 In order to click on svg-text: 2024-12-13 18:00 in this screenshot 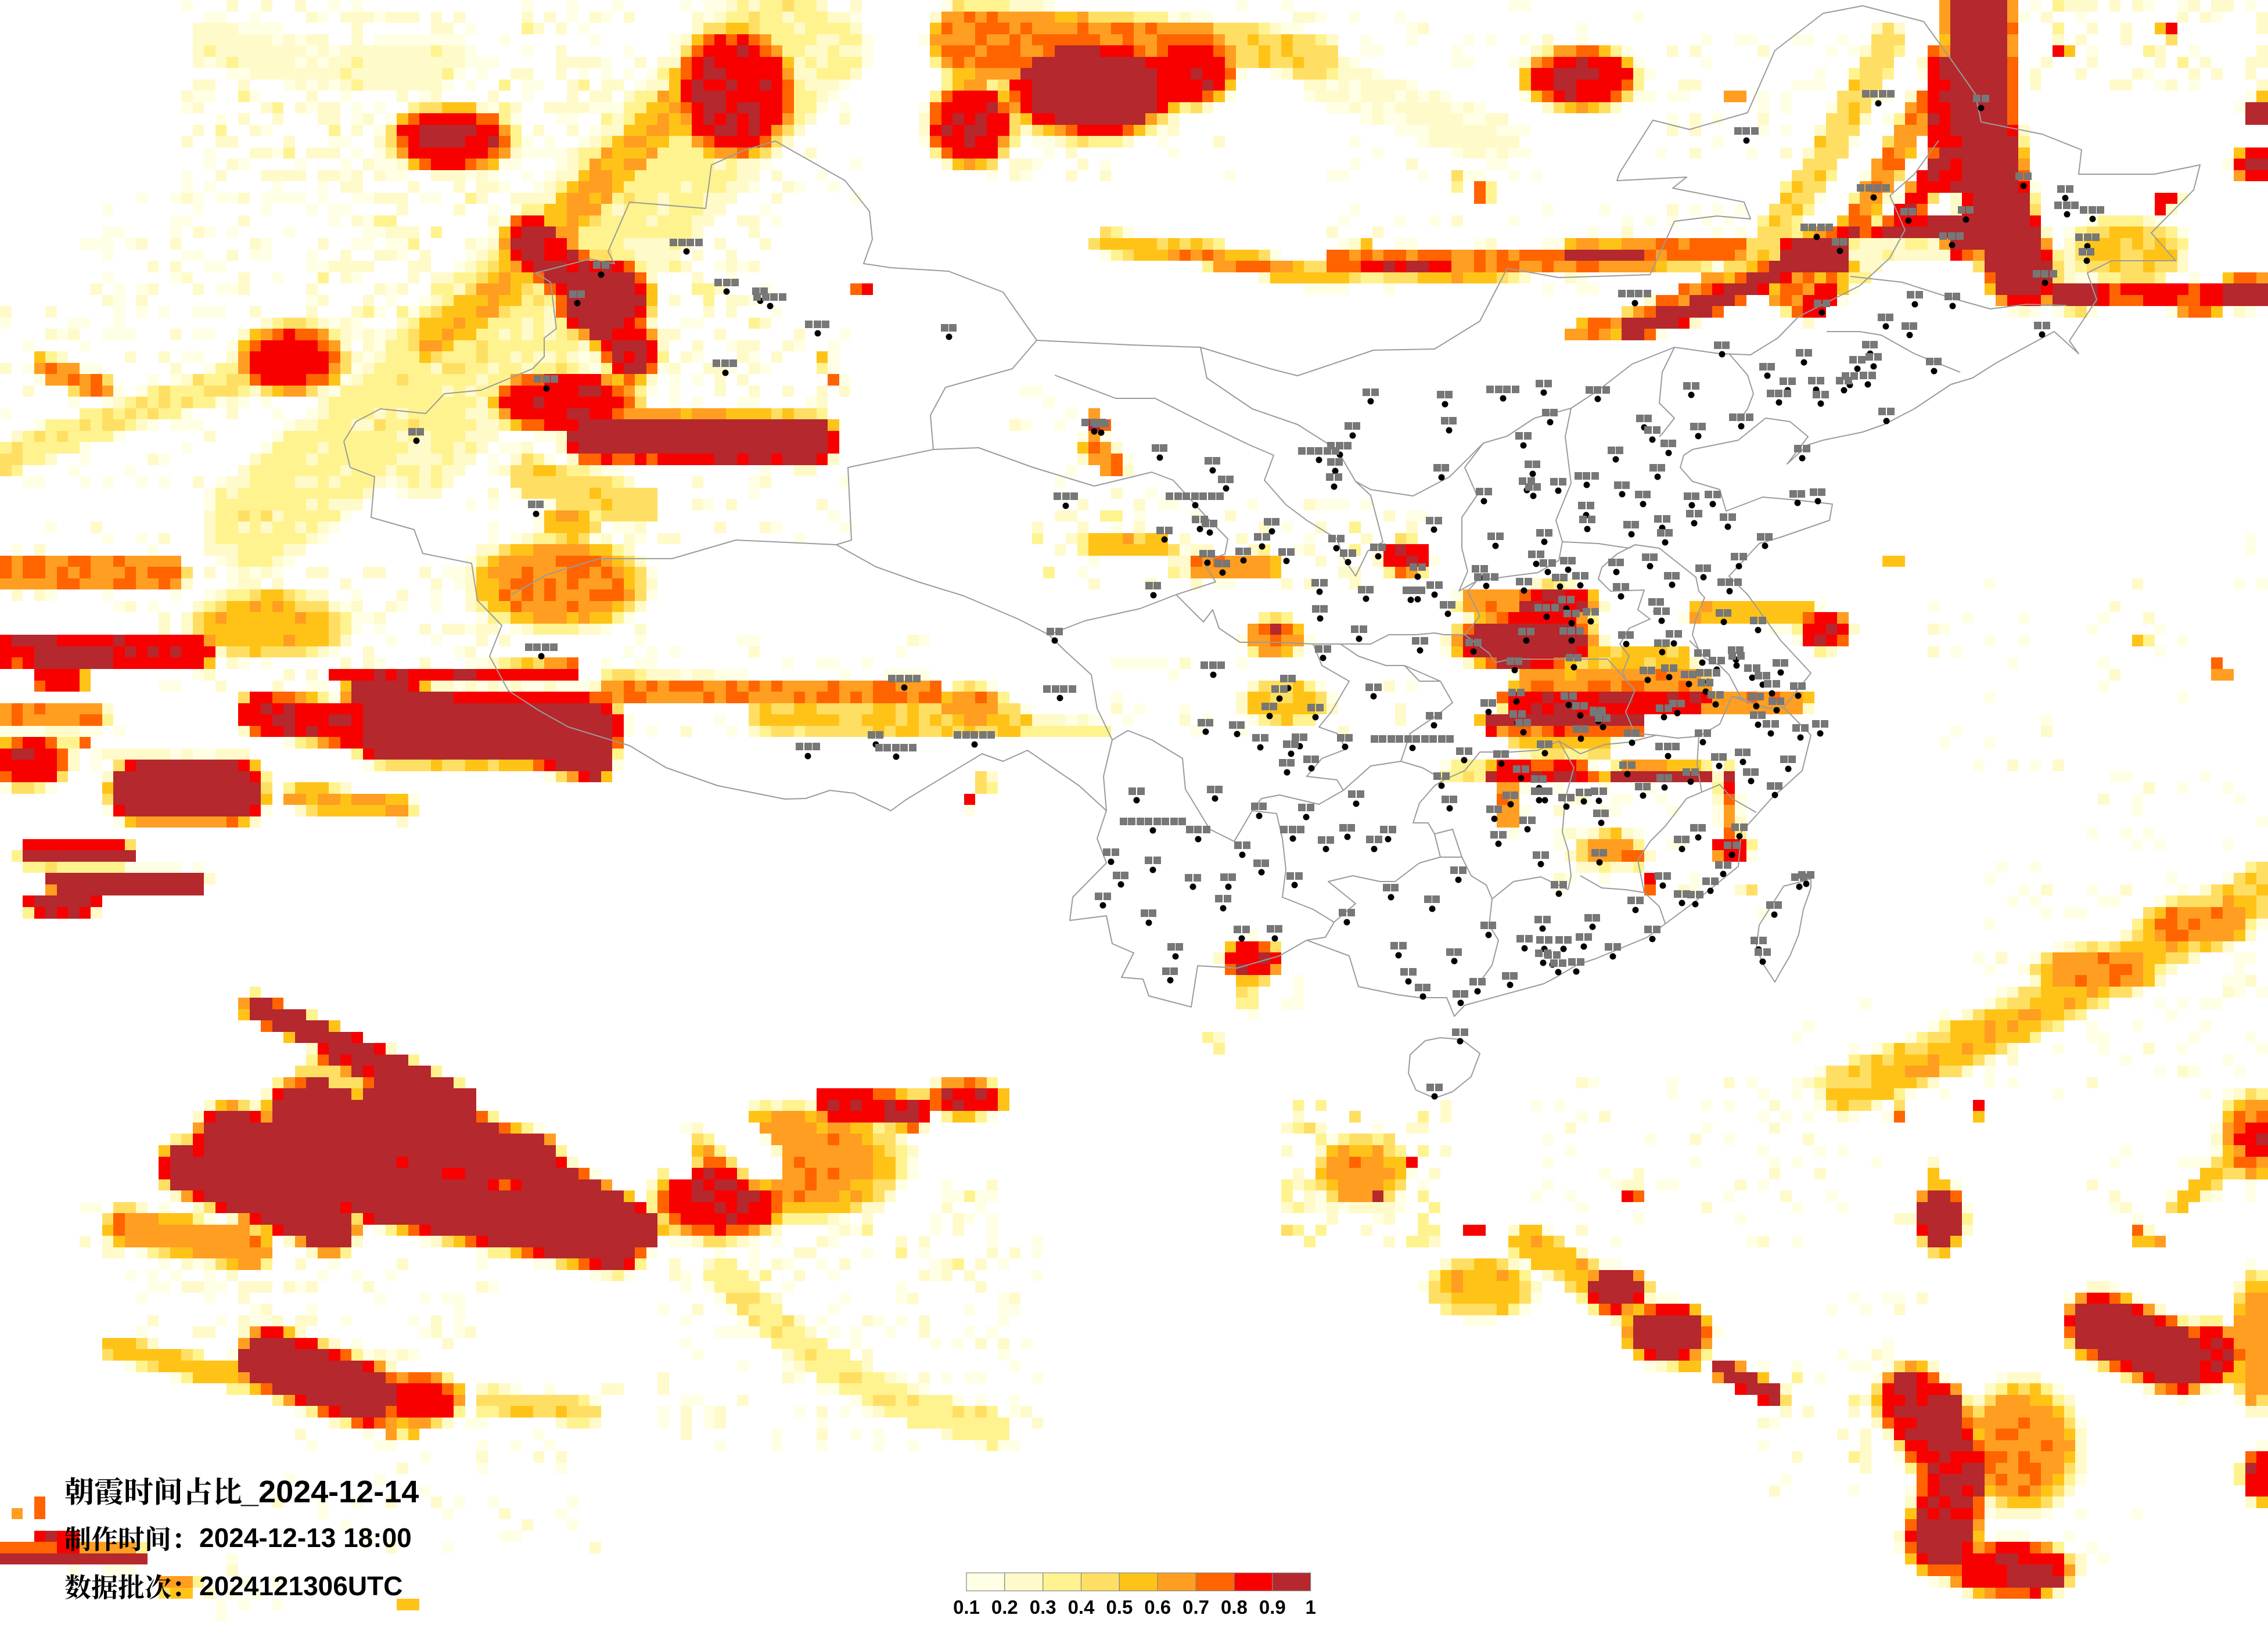, I will do `click(305, 1538)`.